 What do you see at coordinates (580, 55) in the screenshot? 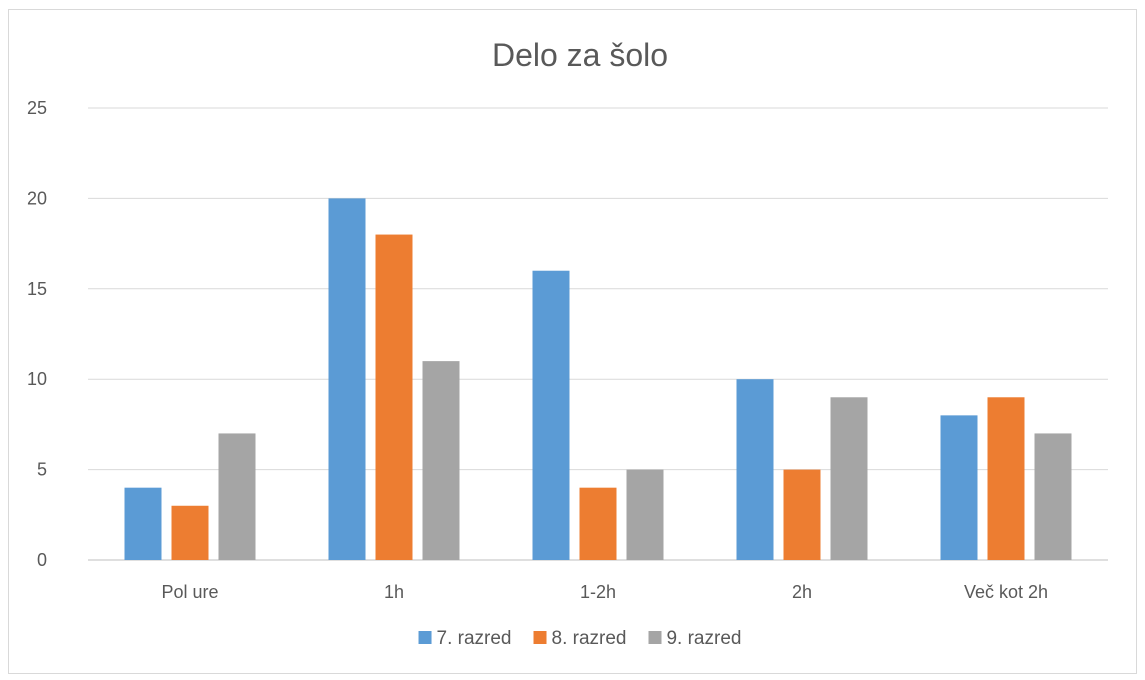
I see `chart-title: Delo za šolo` at bounding box center [580, 55].